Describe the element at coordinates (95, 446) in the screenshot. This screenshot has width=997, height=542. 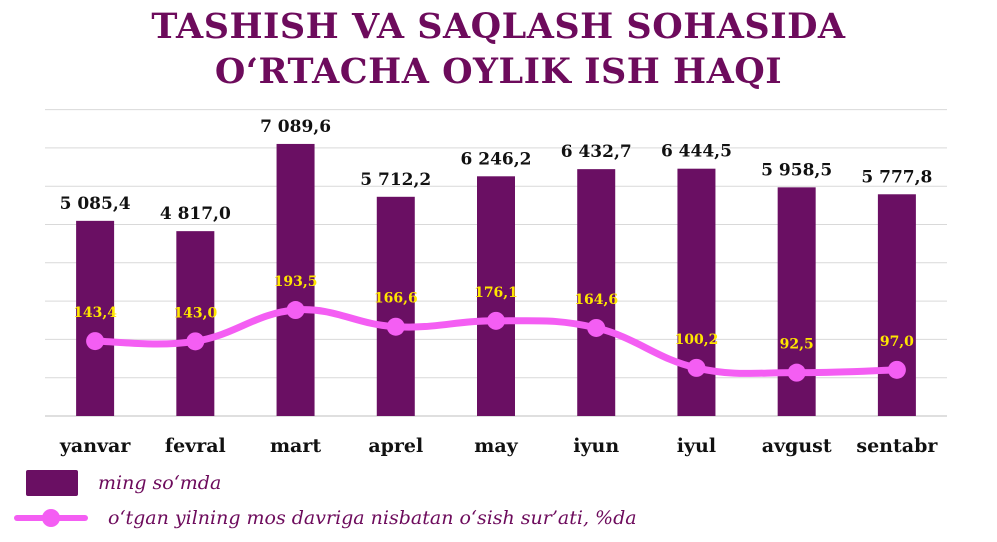
I see `x-tick-label: yanvar` at that location.